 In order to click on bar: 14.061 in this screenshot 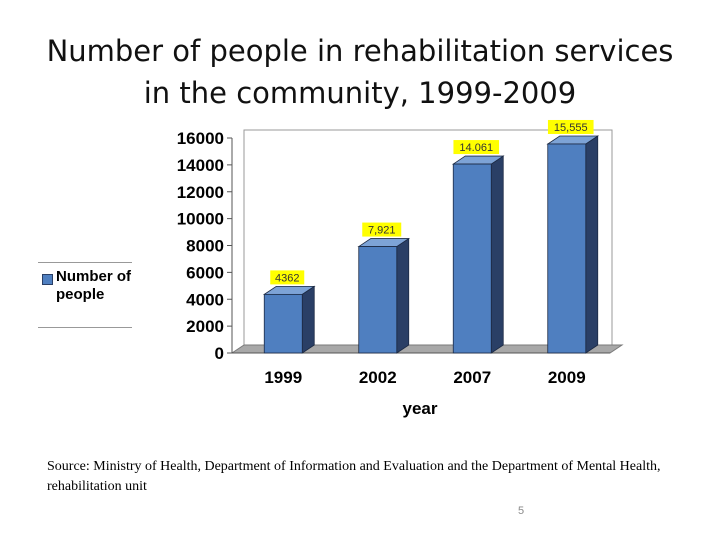, I will do `click(478, 247)`.